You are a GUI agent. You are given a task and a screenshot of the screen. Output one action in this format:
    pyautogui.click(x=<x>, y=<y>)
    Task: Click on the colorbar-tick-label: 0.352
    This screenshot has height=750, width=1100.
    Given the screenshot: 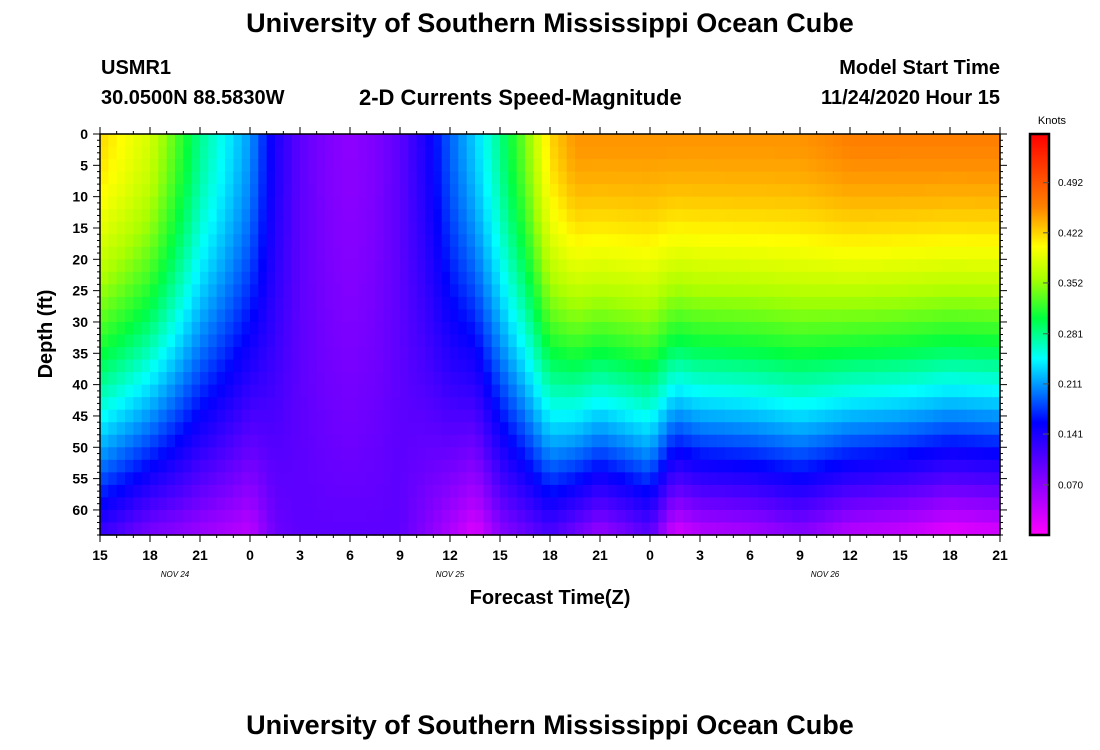 What is the action you would take?
    pyautogui.click(x=1070, y=283)
    